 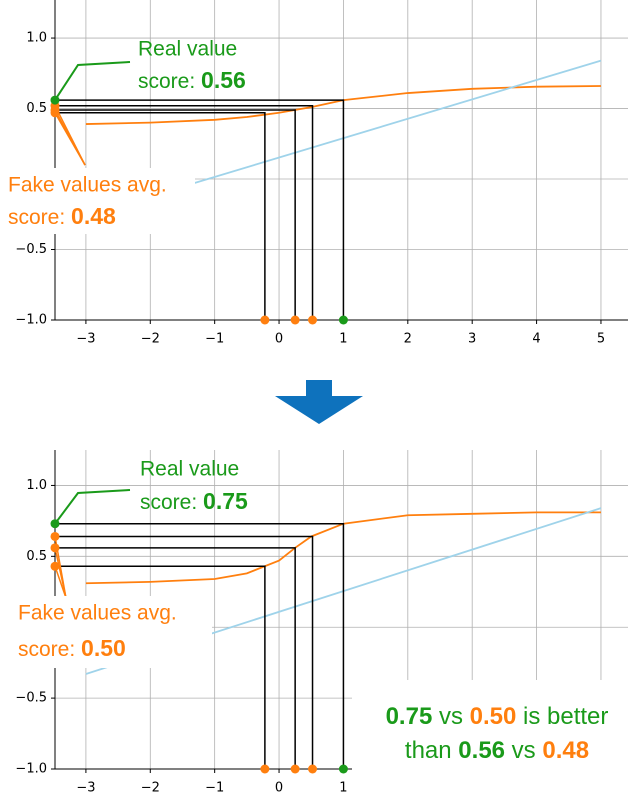 I want to click on fake-score: score: 0.48, so click(x=62, y=216).